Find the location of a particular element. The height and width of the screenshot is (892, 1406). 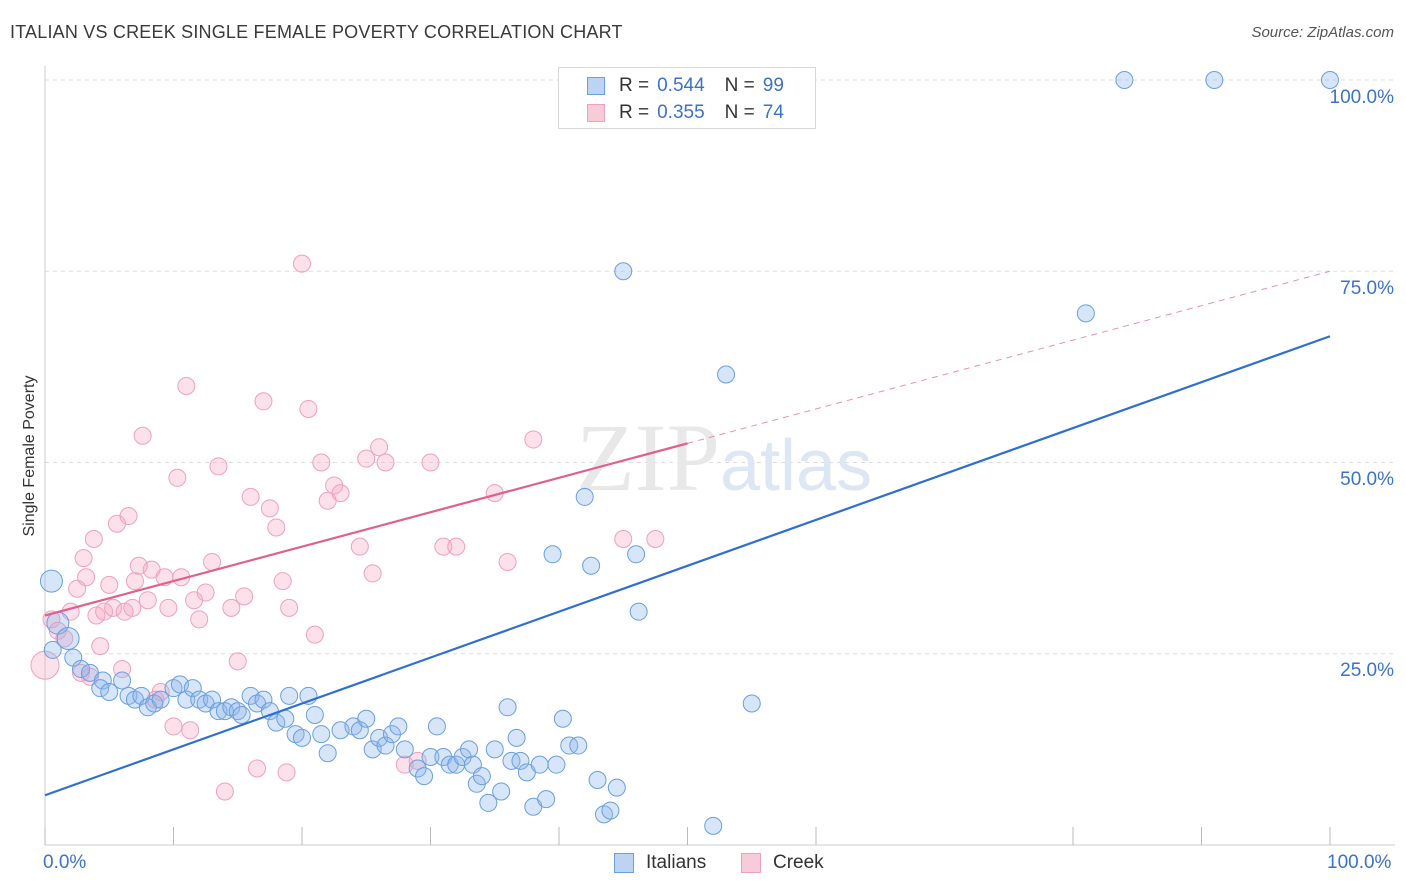

legend-row-creek: R = 0.355 N = 74 is located at coordinates (685, 113).